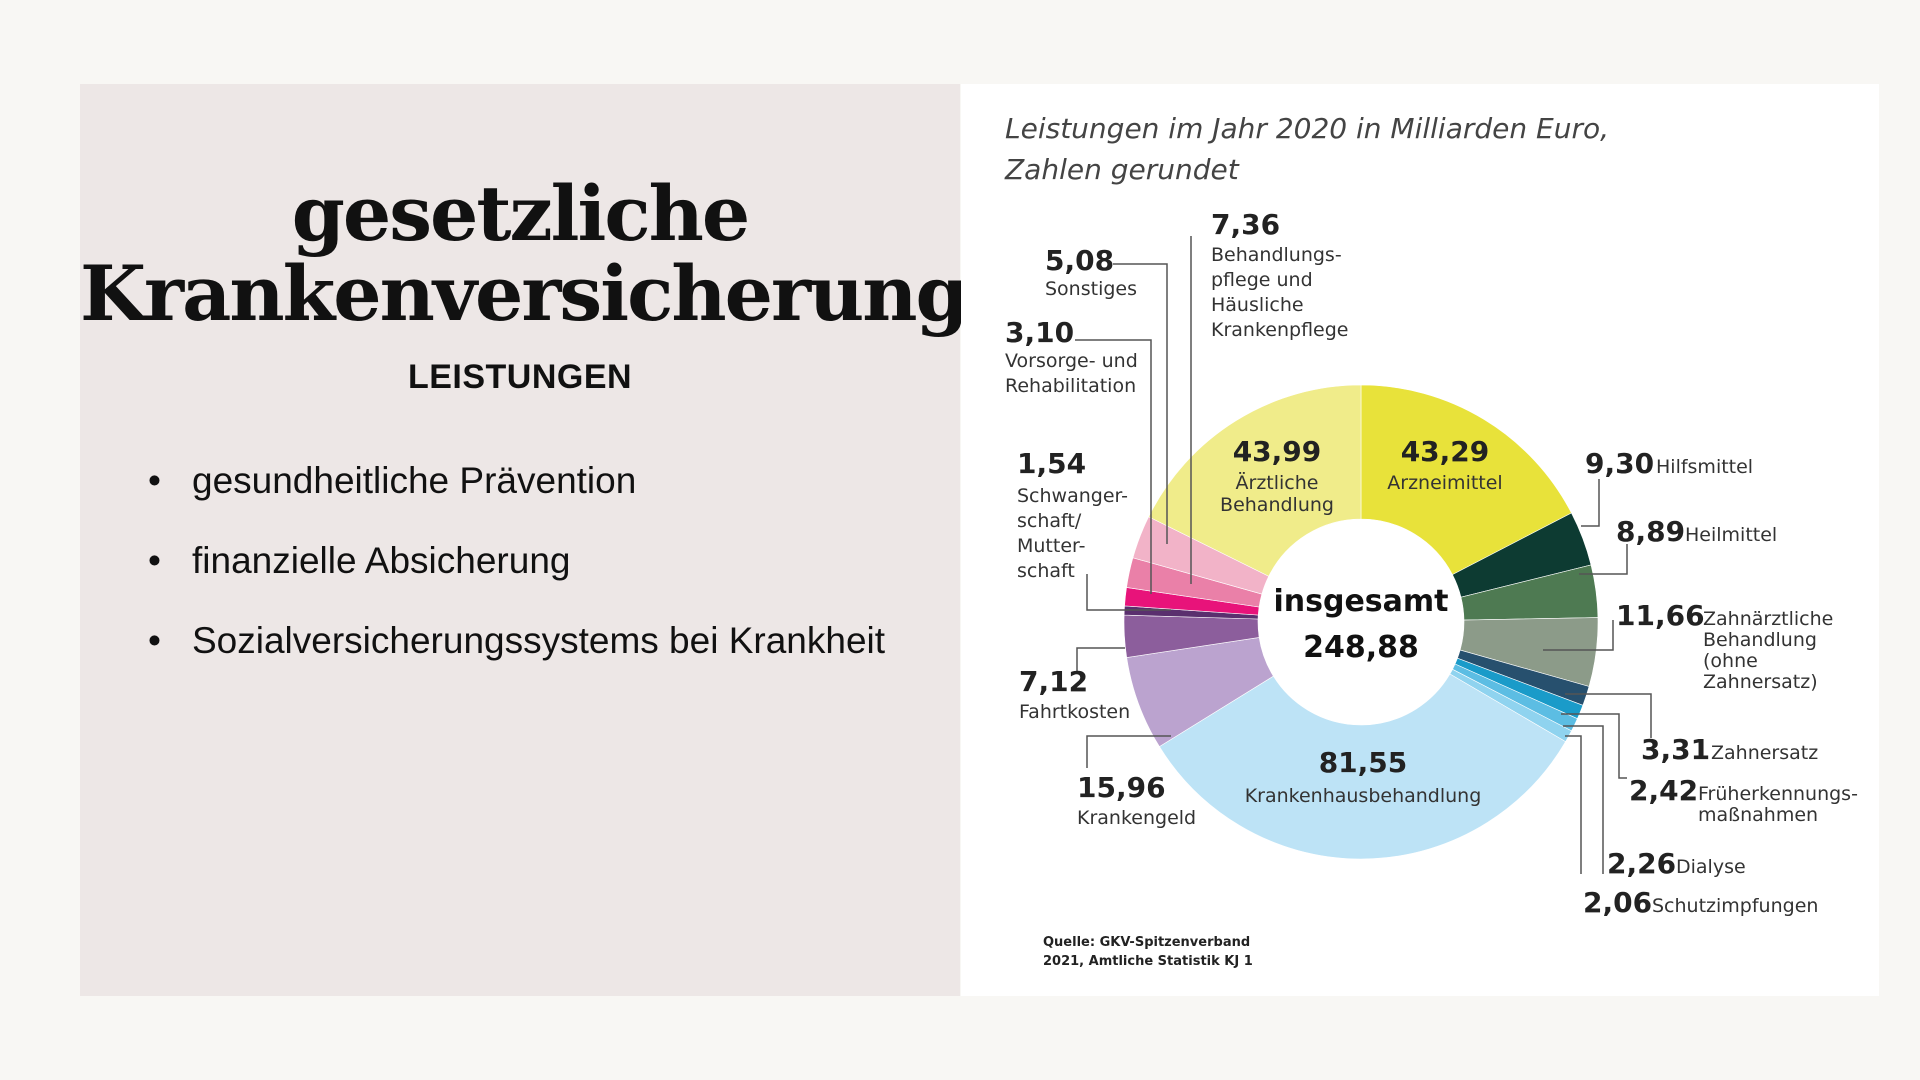  I want to click on leader-hilfsmittel, so click(1590, 503).